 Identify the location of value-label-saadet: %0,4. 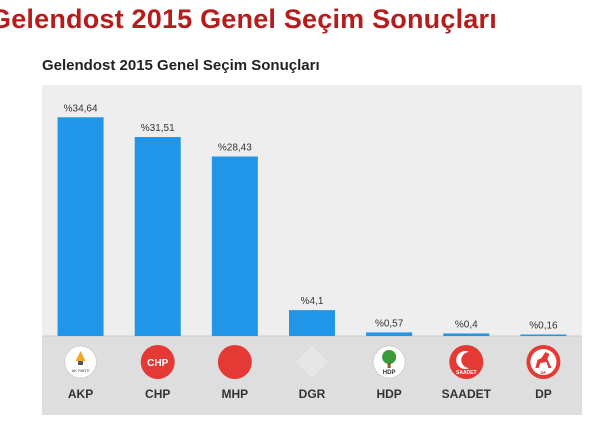
(466, 324).